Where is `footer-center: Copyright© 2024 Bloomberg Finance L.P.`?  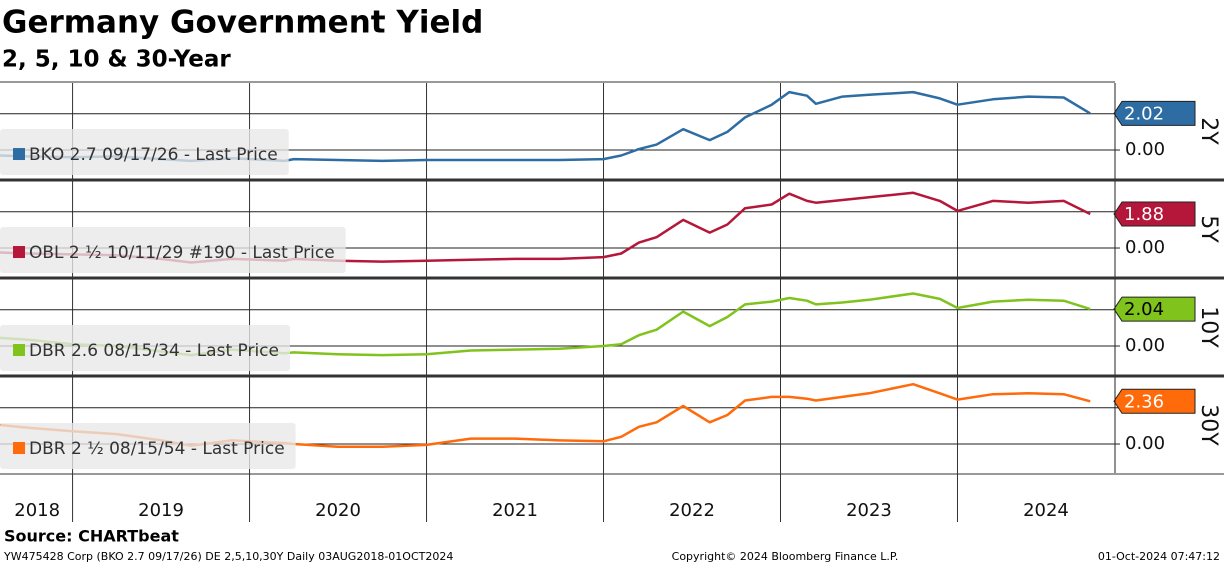 footer-center: Copyright© 2024 Bloomberg Finance L.P. is located at coordinates (785, 556).